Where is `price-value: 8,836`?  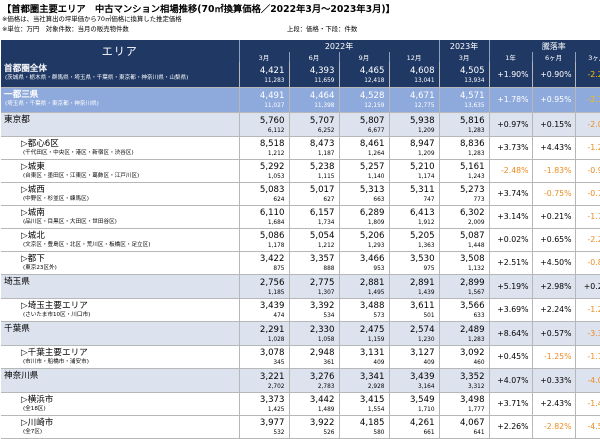
price-value: 8,836 is located at coordinates (472, 144).